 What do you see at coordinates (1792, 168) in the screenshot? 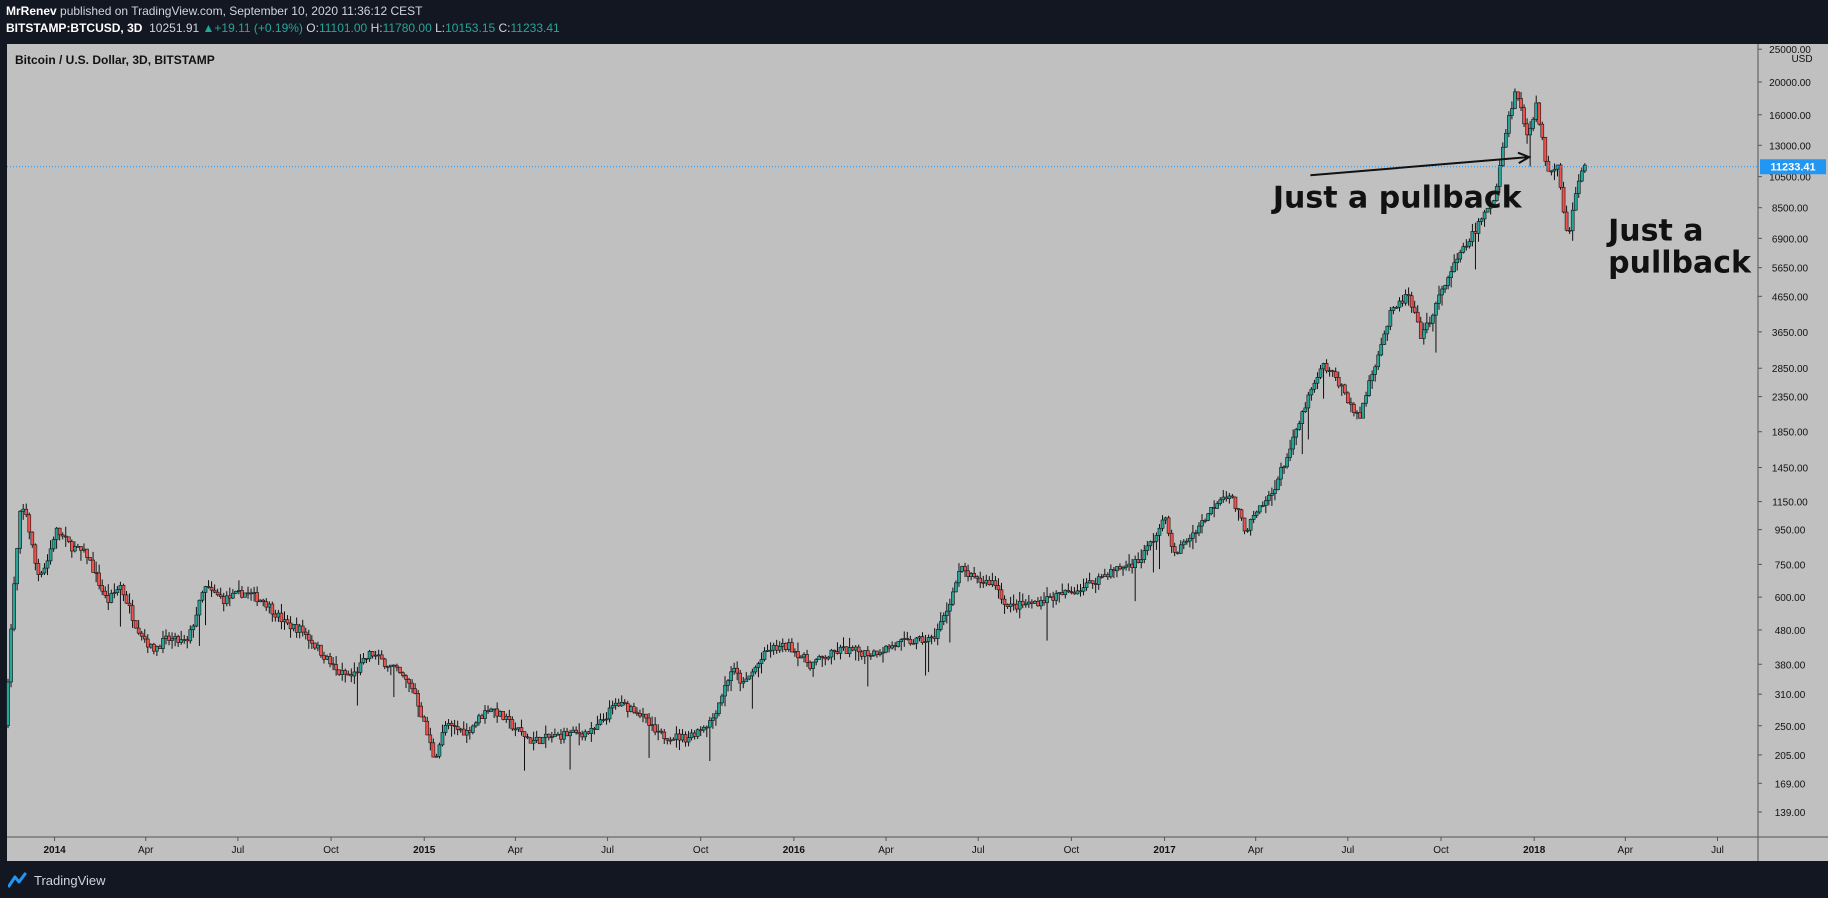
I see `last-price-tag-text: 11233.41` at bounding box center [1792, 168].